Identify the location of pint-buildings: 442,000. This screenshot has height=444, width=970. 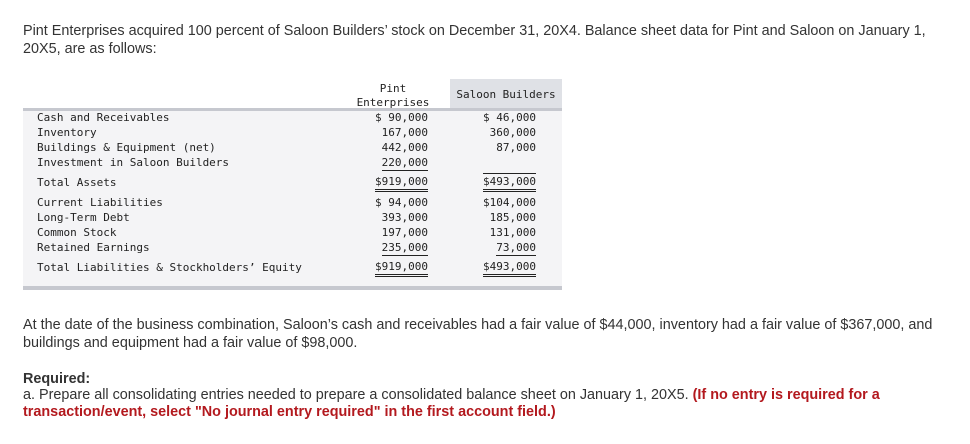
(404, 147).